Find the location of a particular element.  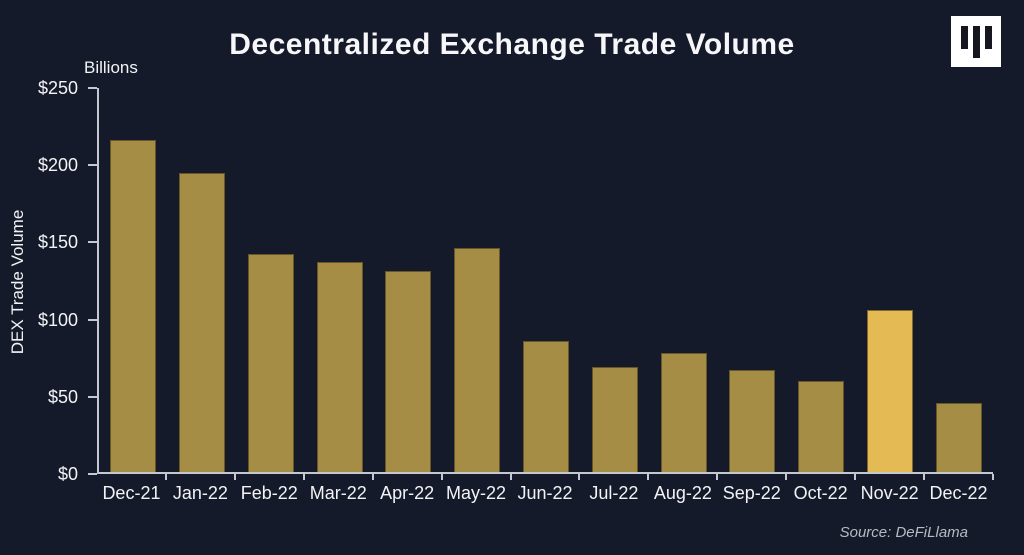

source-attribution: Source: DeFiLlama is located at coordinates (903, 532).